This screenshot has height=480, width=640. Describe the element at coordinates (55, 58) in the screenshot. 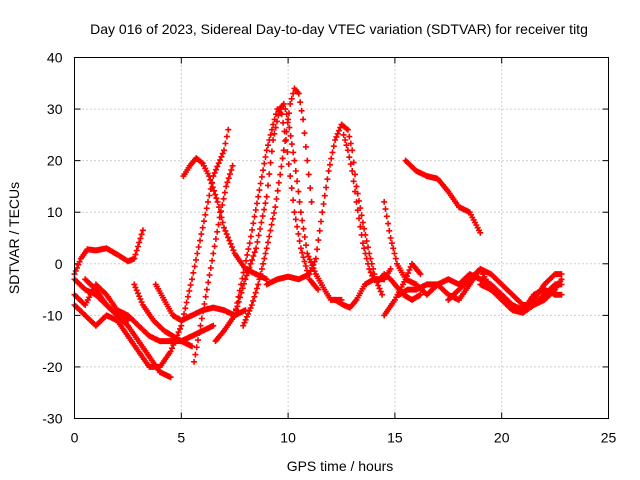

I see `y-tick-label: 40` at that location.